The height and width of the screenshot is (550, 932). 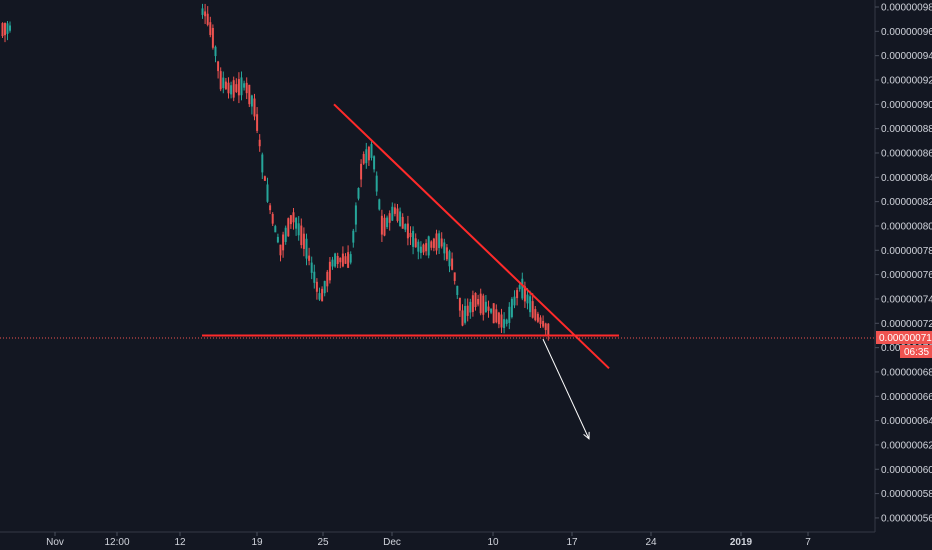 What do you see at coordinates (741, 542) in the screenshot?
I see `x-tick-label: 2019` at bounding box center [741, 542].